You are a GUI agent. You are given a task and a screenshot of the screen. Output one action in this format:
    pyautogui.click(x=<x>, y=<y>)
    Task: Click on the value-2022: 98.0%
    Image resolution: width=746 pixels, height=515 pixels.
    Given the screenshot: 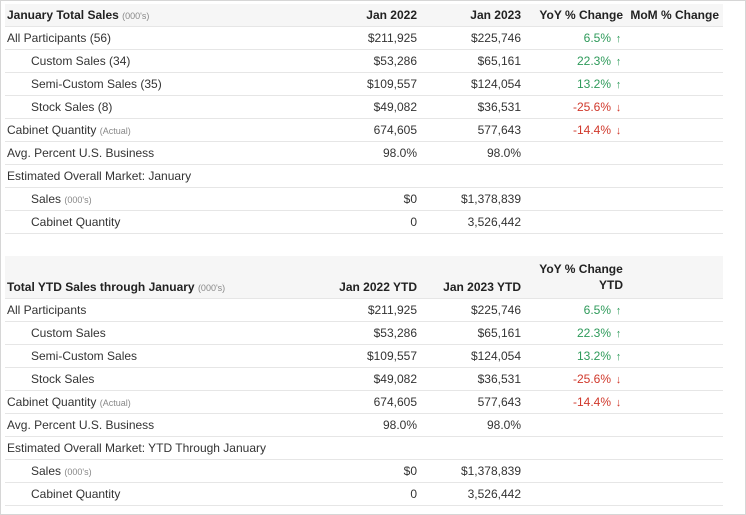 What is the action you would take?
    pyautogui.click(x=369, y=425)
    